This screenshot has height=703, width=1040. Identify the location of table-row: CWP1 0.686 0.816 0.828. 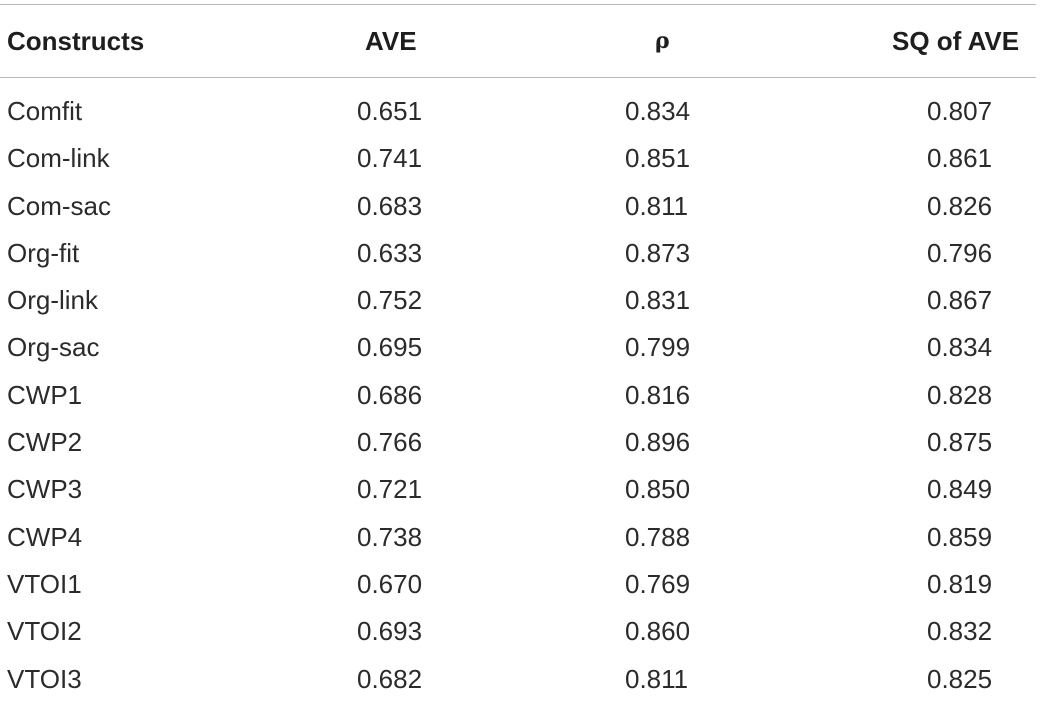
(520, 395).